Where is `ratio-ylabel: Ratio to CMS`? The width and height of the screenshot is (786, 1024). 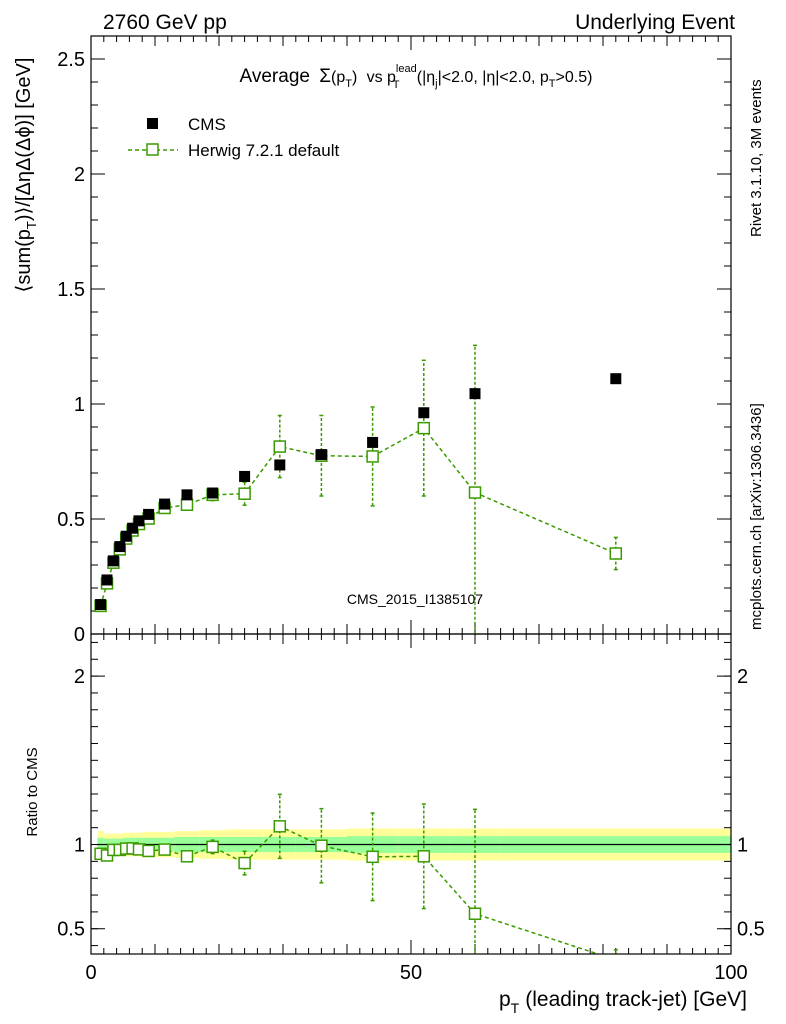 ratio-ylabel: Ratio to CMS is located at coordinates (32, 791).